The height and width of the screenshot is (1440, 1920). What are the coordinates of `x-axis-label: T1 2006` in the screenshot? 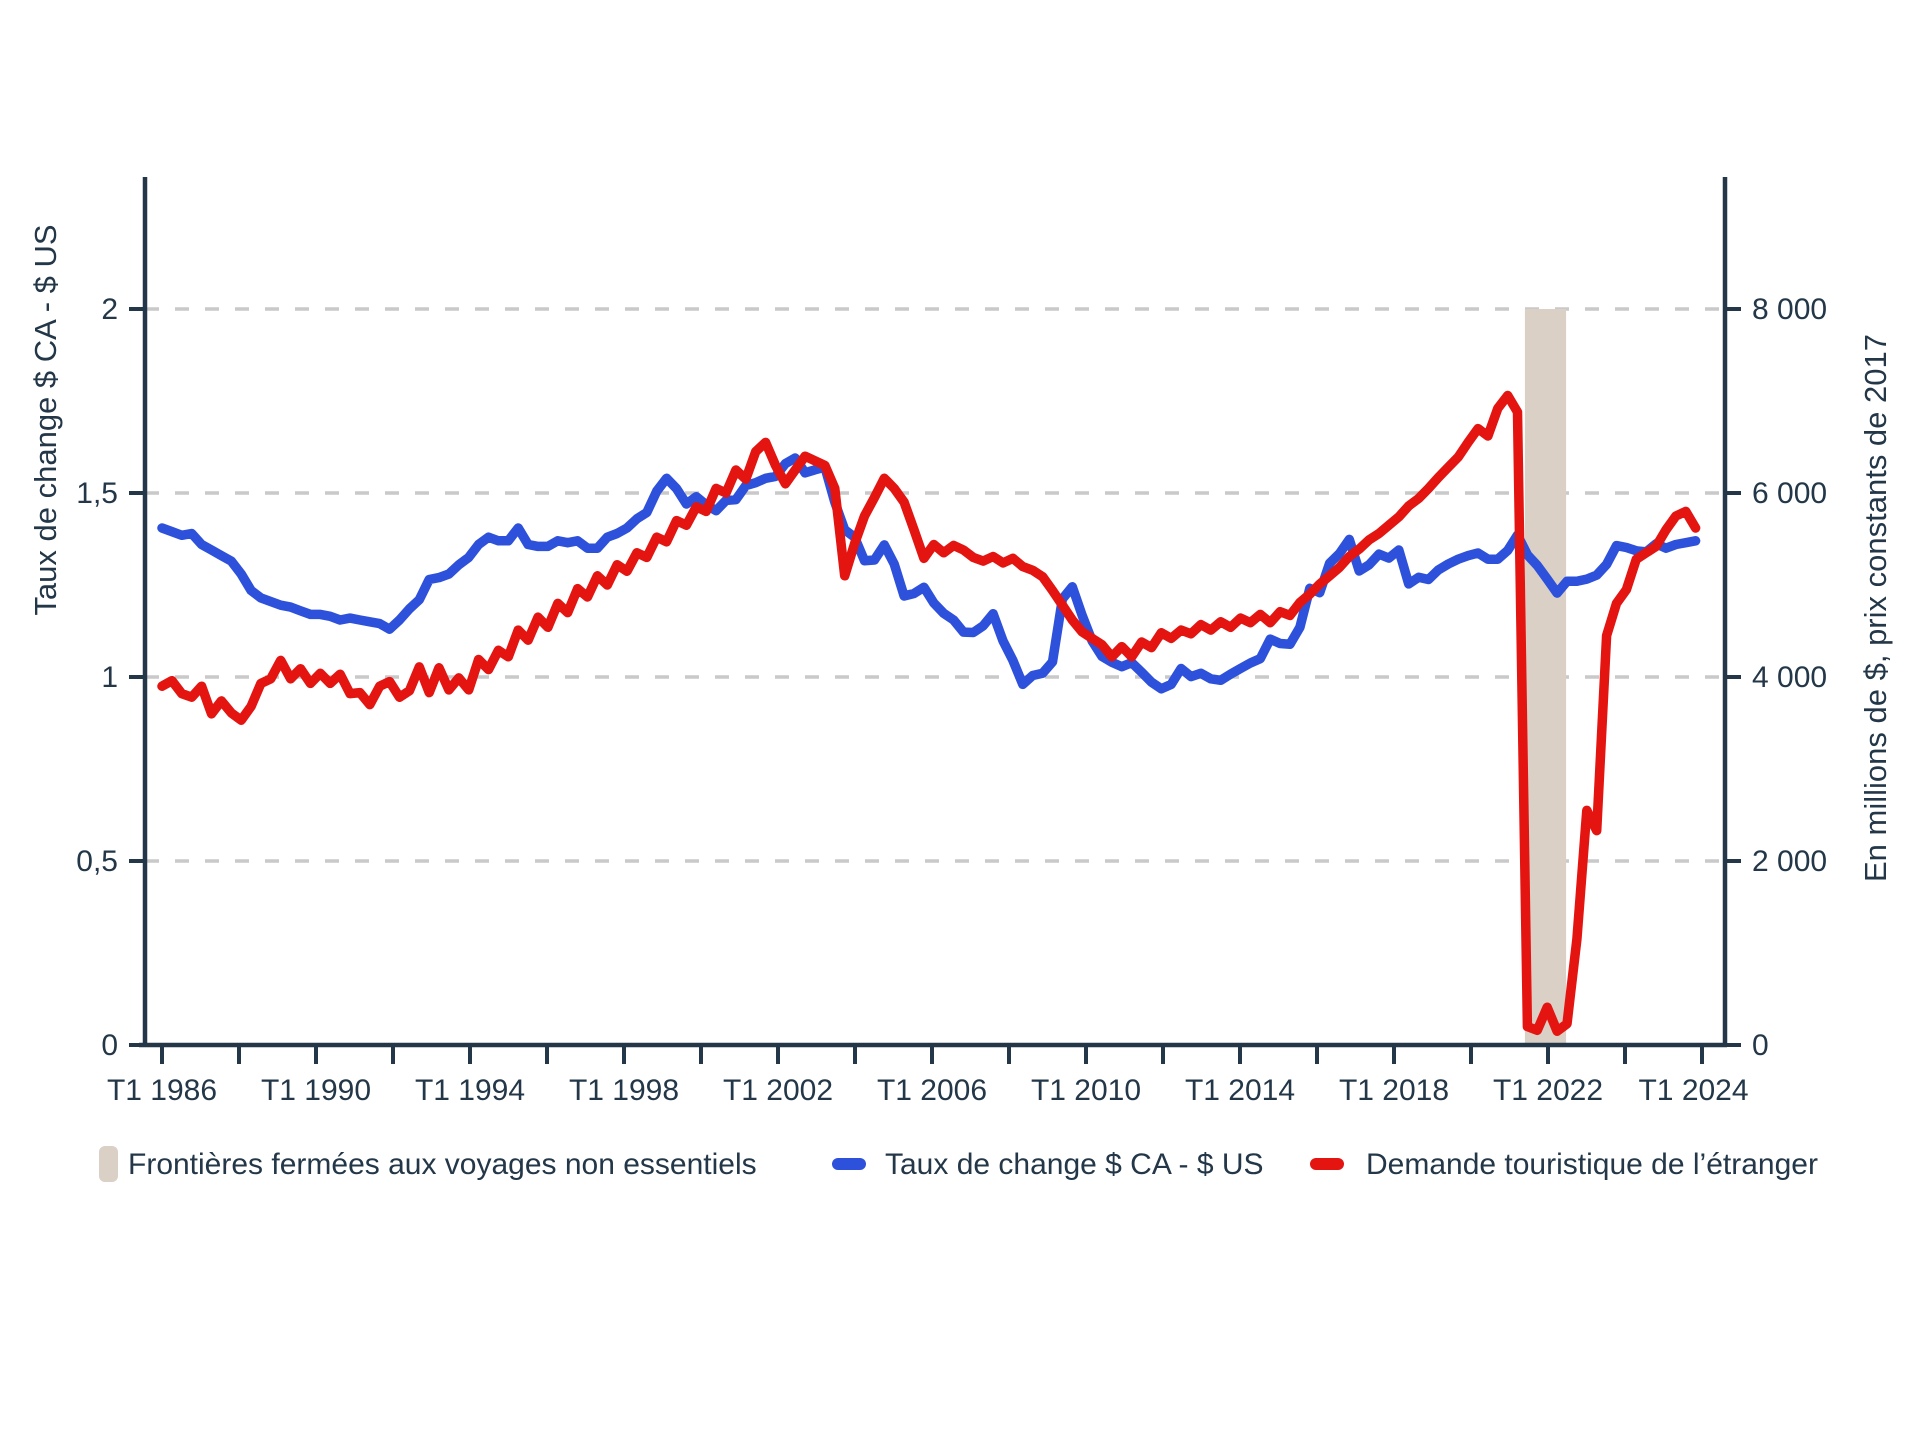 It's located at (932, 1090).